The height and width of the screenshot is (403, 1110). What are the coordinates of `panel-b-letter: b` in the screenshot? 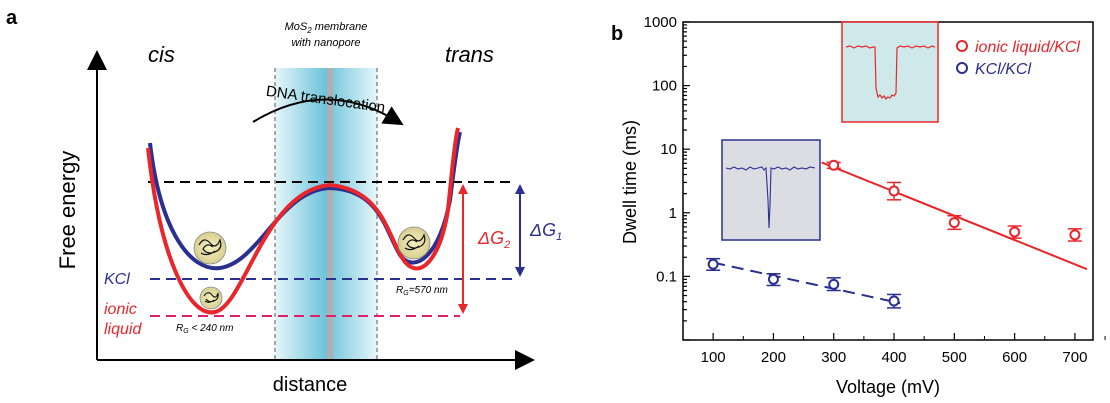 It's located at (617, 34).